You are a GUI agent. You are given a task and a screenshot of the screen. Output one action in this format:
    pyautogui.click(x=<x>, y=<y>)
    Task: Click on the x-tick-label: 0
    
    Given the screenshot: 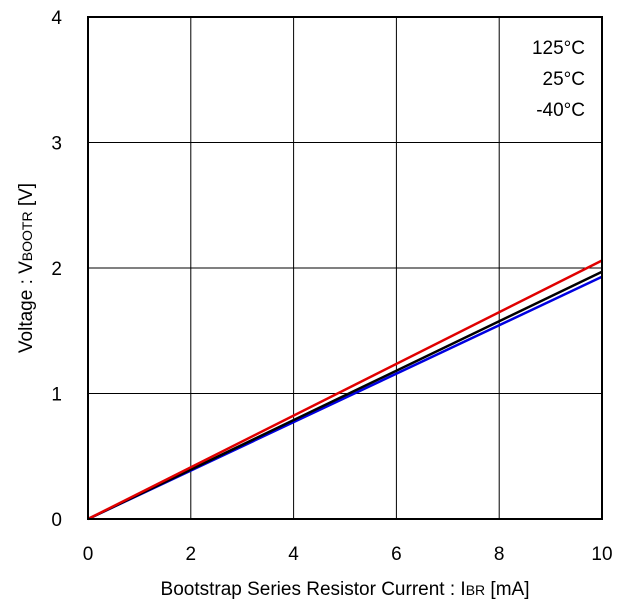 What is the action you would take?
    pyautogui.click(x=88, y=554)
    